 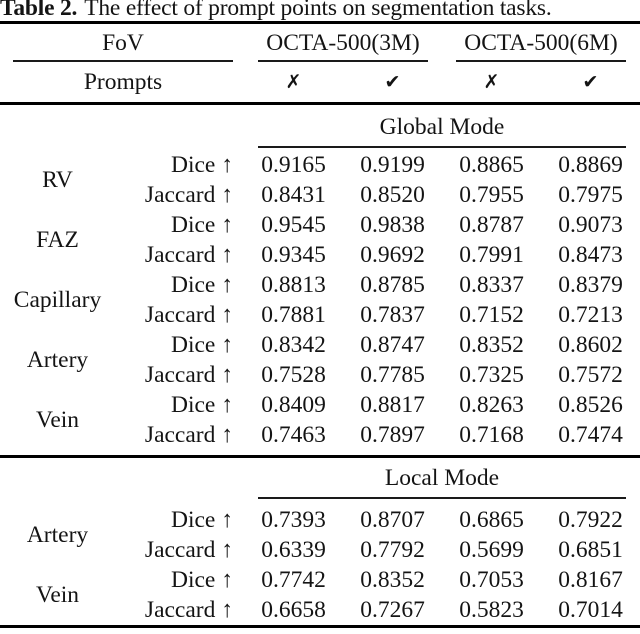 I want to click on metric-value: 0.8167, so click(x=590, y=580).